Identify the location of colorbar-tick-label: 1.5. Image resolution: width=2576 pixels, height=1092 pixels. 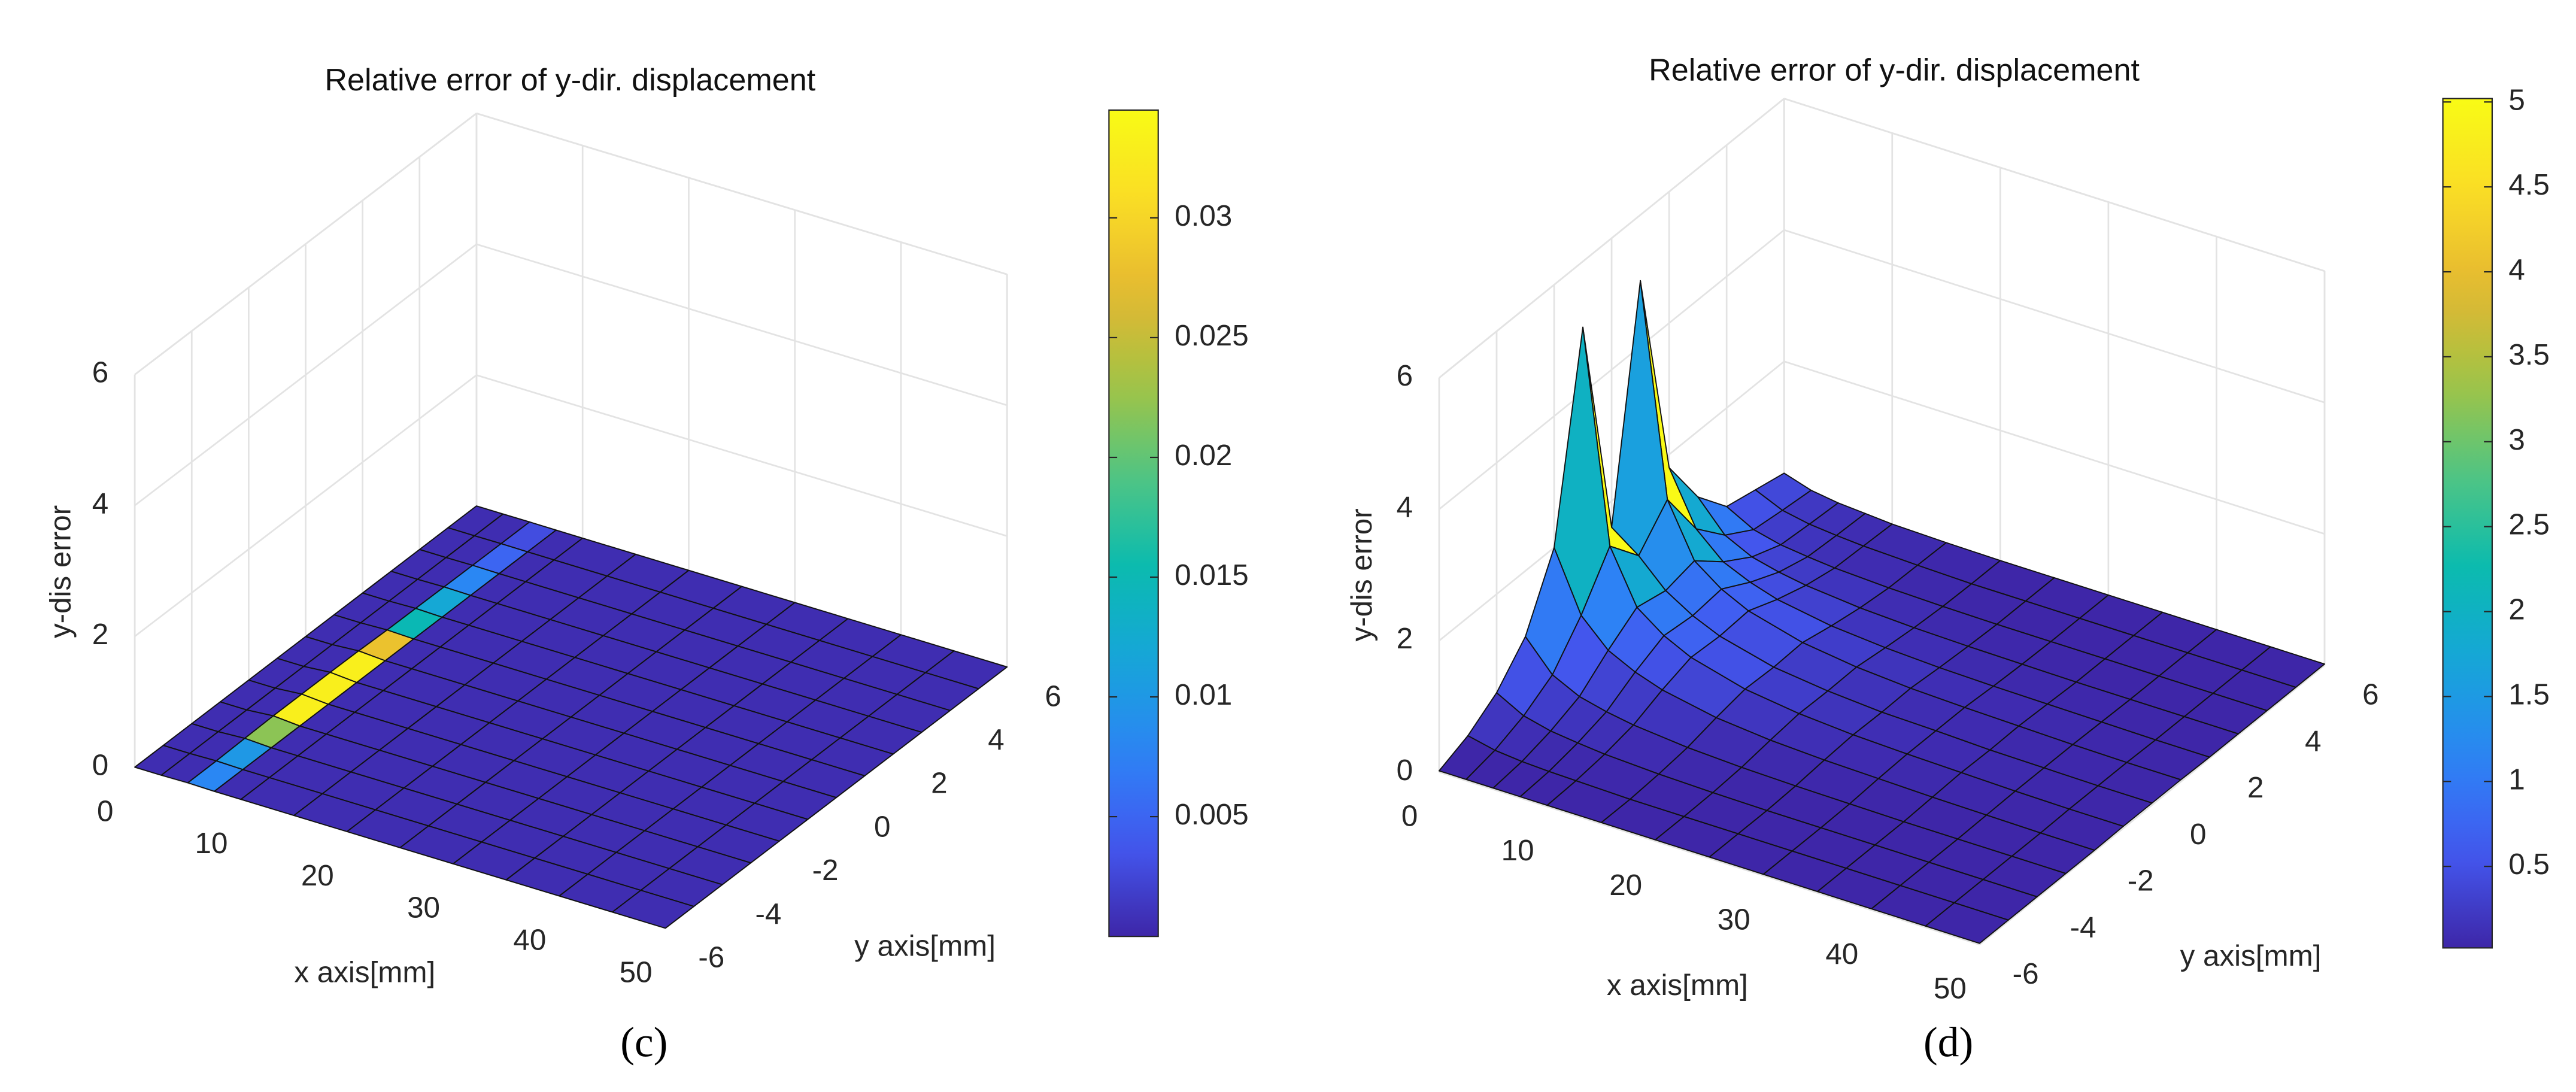
(2529, 695).